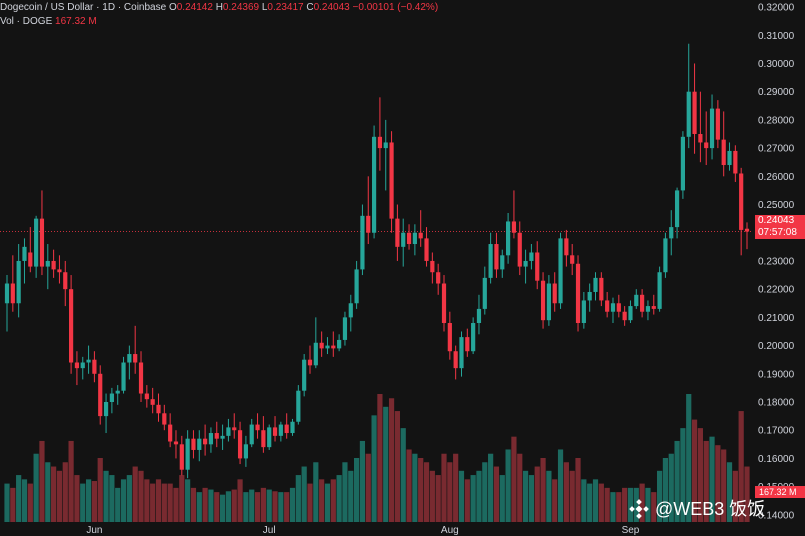  What do you see at coordinates (776, 318) in the screenshot?
I see `y-tick-label: 0.21000` at bounding box center [776, 318].